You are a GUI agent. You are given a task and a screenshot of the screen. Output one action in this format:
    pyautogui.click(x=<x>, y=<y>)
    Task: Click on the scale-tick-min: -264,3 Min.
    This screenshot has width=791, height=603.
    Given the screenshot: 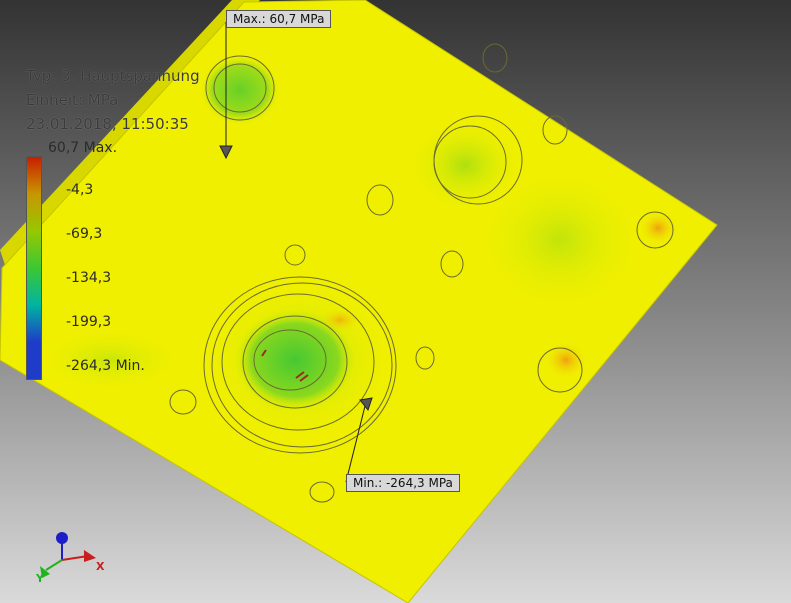 What is the action you would take?
    pyautogui.click(x=105, y=366)
    